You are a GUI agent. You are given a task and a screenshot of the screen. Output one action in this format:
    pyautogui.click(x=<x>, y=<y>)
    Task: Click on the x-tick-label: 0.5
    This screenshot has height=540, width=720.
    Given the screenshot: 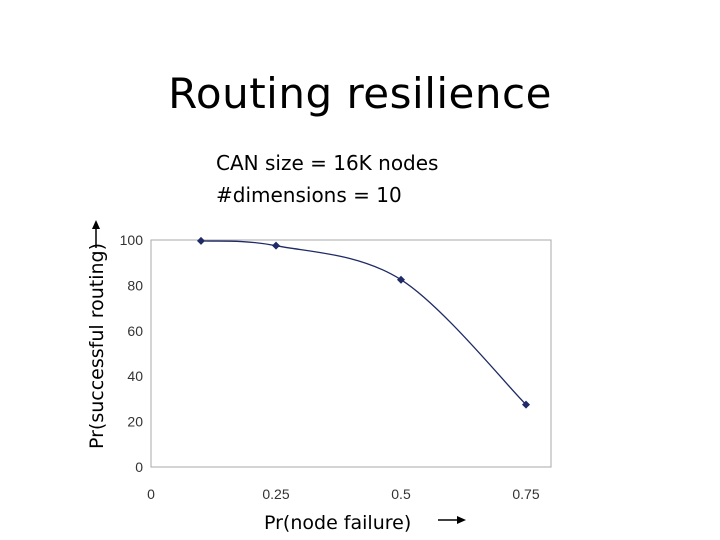 What is the action you would take?
    pyautogui.click(x=401, y=494)
    